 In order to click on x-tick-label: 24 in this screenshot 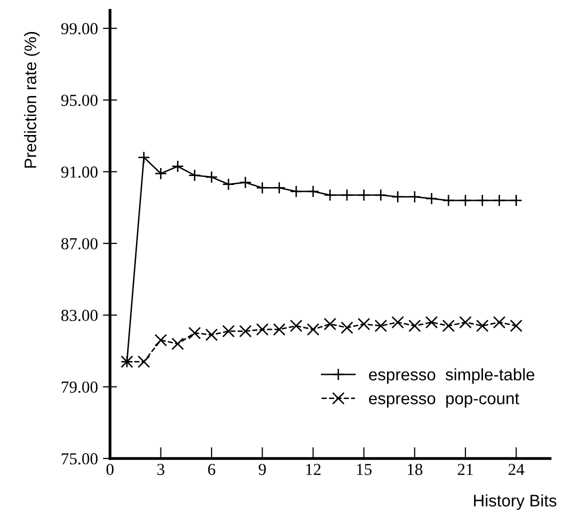, I will do `click(516, 469)`.